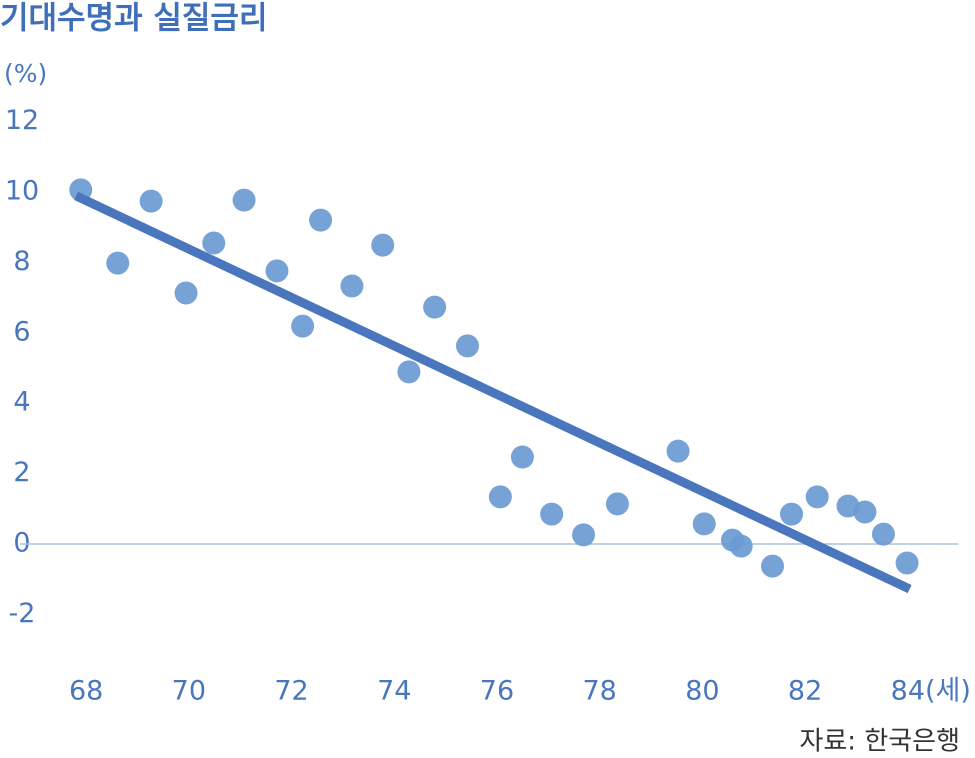  I want to click on x-tick-label: 70, so click(189, 691).